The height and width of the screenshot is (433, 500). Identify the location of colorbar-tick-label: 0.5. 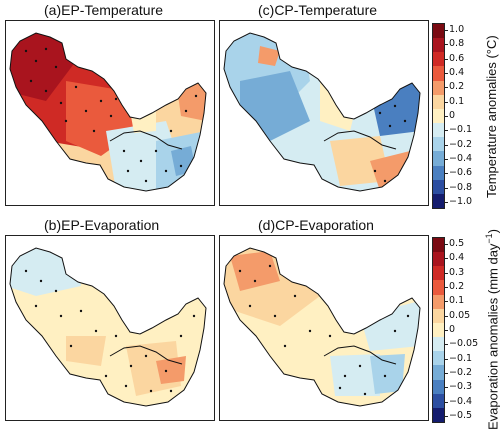
(457, 244).